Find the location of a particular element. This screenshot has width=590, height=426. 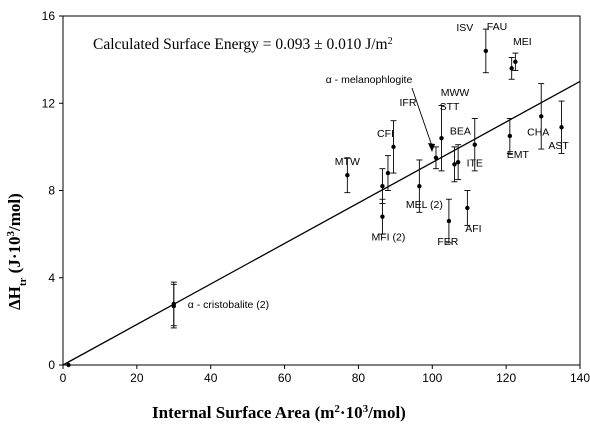

y-tick-label: 0 is located at coordinates (51, 365).